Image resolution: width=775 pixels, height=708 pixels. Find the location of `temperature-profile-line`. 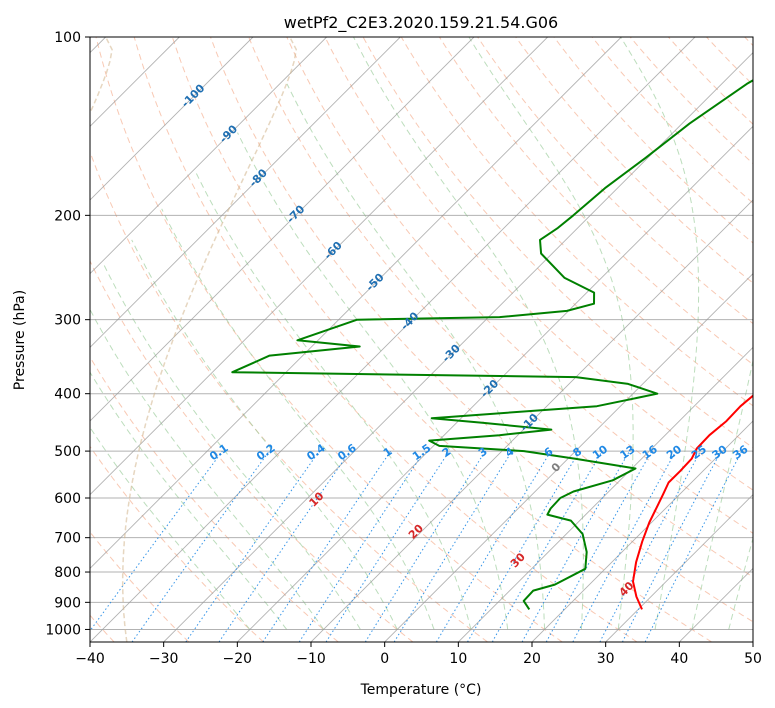

temperature-profile-line is located at coordinates (692, 502).